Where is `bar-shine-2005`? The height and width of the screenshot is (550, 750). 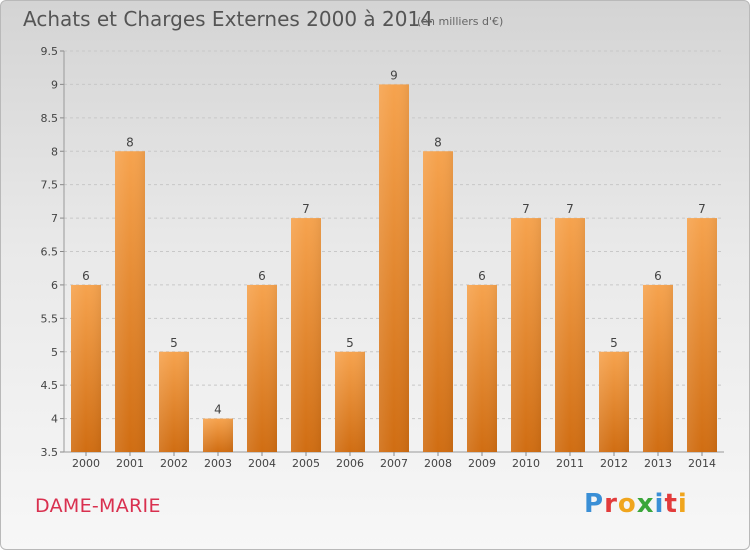
bar-shine-2005 is located at coordinates (306, 335).